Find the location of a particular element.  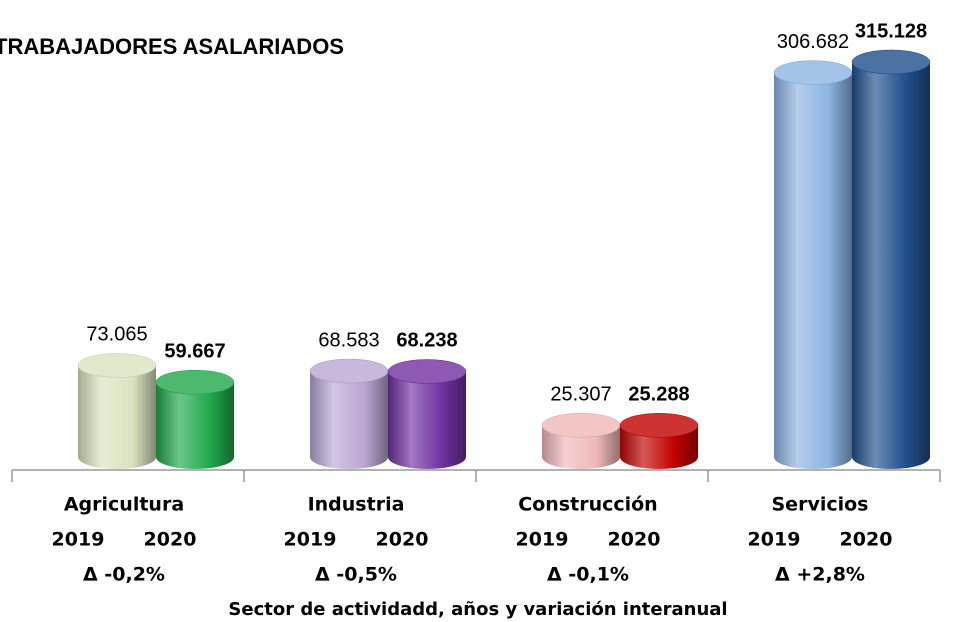

variation-label: Δ -0,1% is located at coordinates (588, 575).